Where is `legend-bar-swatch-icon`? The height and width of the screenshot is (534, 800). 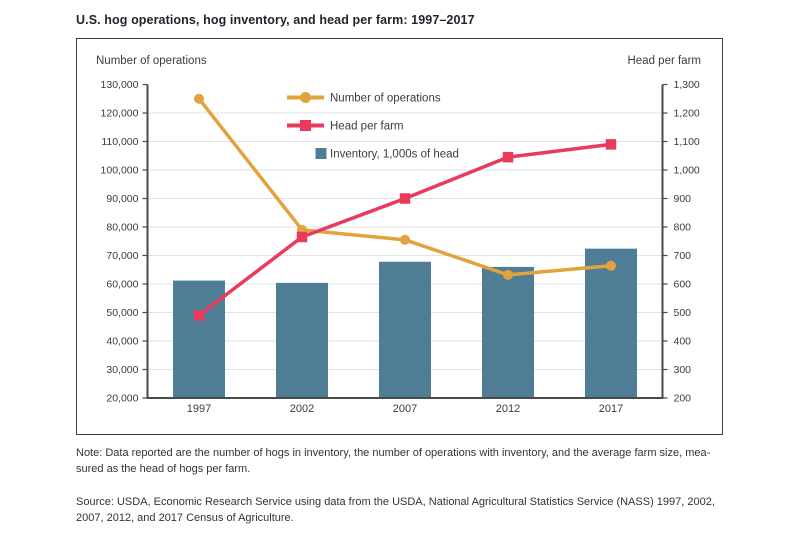
legend-bar-swatch-icon is located at coordinates (321, 153).